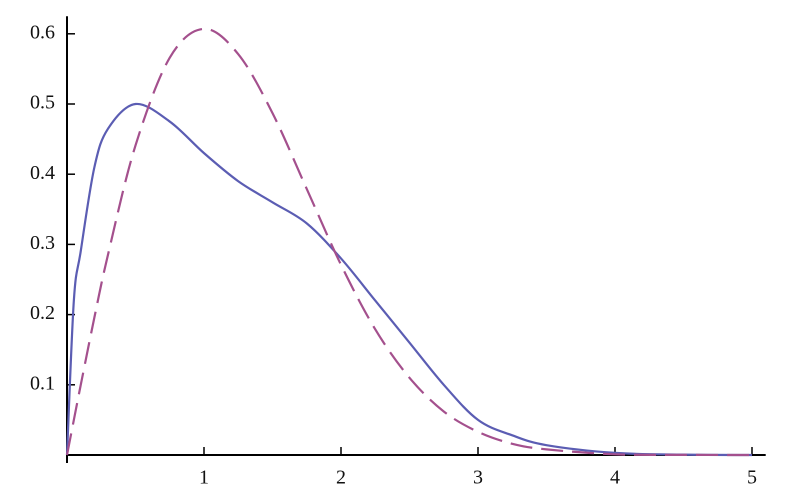  I want to click on y-tick-label: 0.4, so click(42, 173).